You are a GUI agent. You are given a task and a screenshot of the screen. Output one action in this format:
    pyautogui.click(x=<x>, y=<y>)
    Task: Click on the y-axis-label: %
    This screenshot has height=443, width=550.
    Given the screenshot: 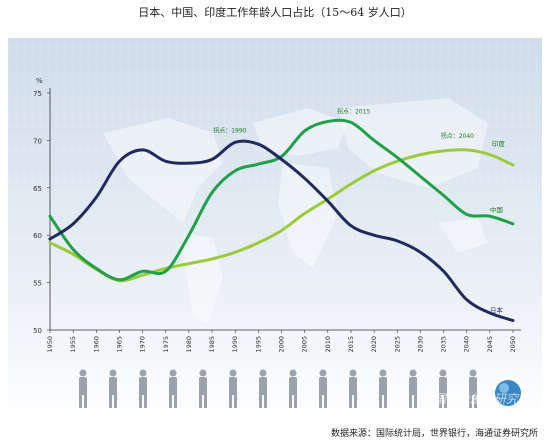 What is the action you would take?
    pyautogui.click(x=39, y=81)
    